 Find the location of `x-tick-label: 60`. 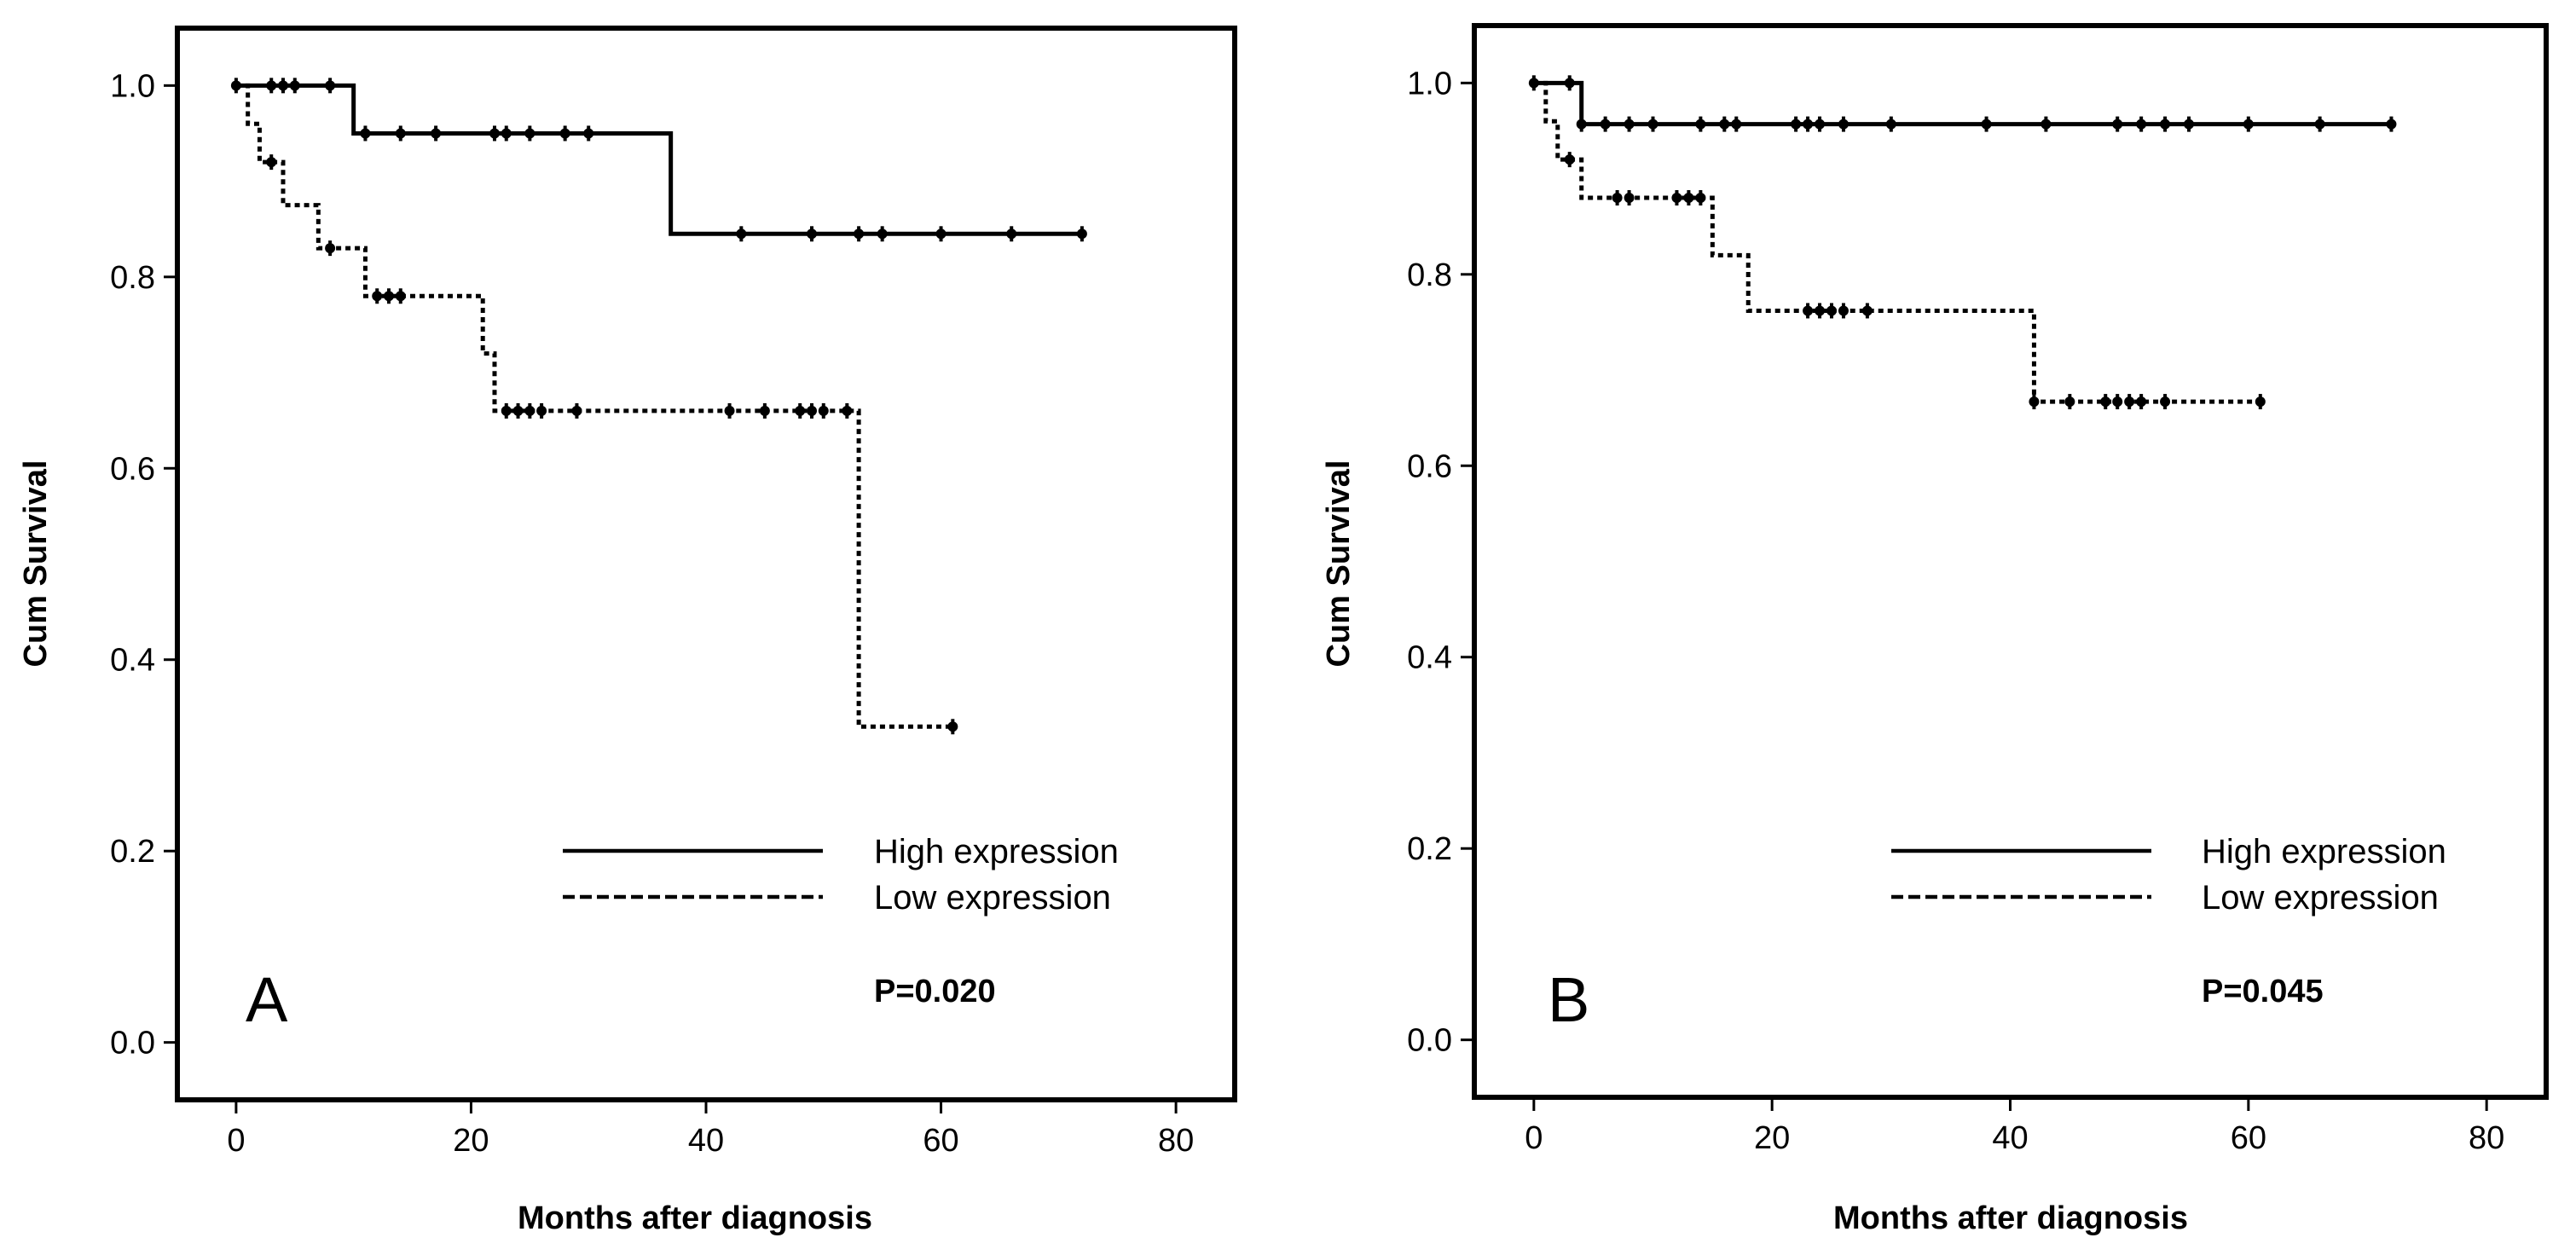

x-tick-label: 60 is located at coordinates (941, 1141).